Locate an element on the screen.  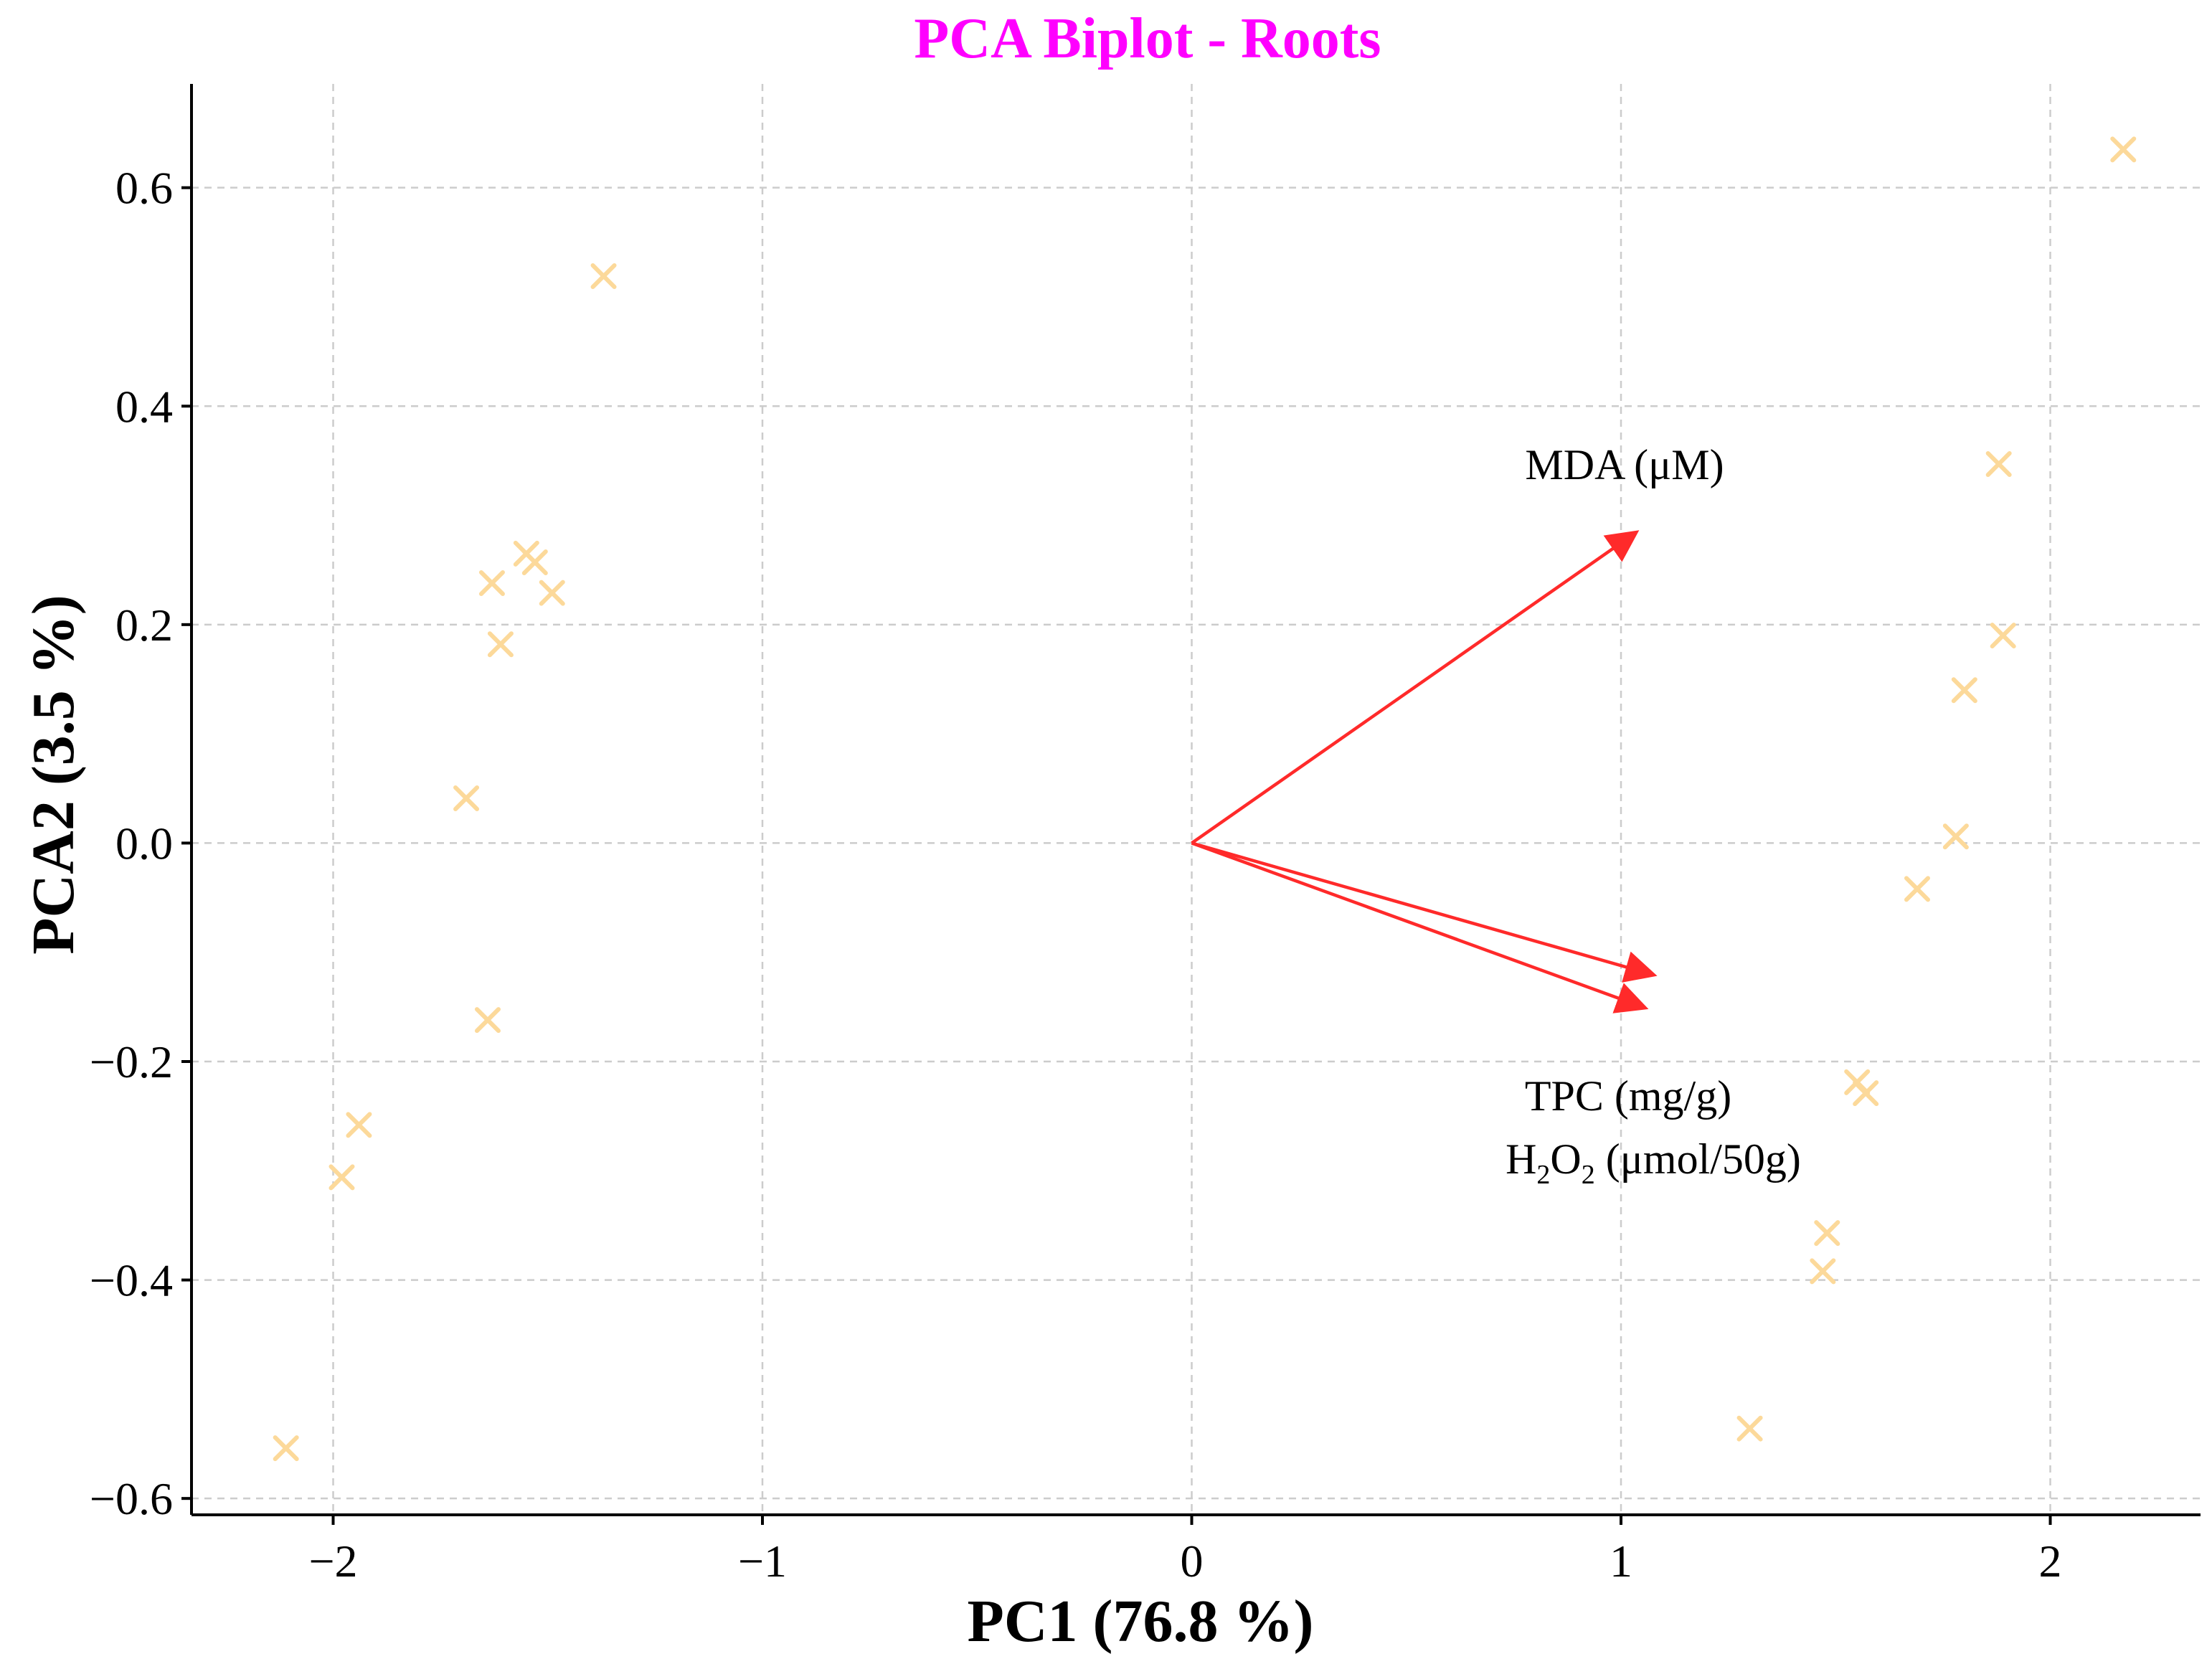
mda-vector-label: MDA (μM) is located at coordinates (1624, 464).